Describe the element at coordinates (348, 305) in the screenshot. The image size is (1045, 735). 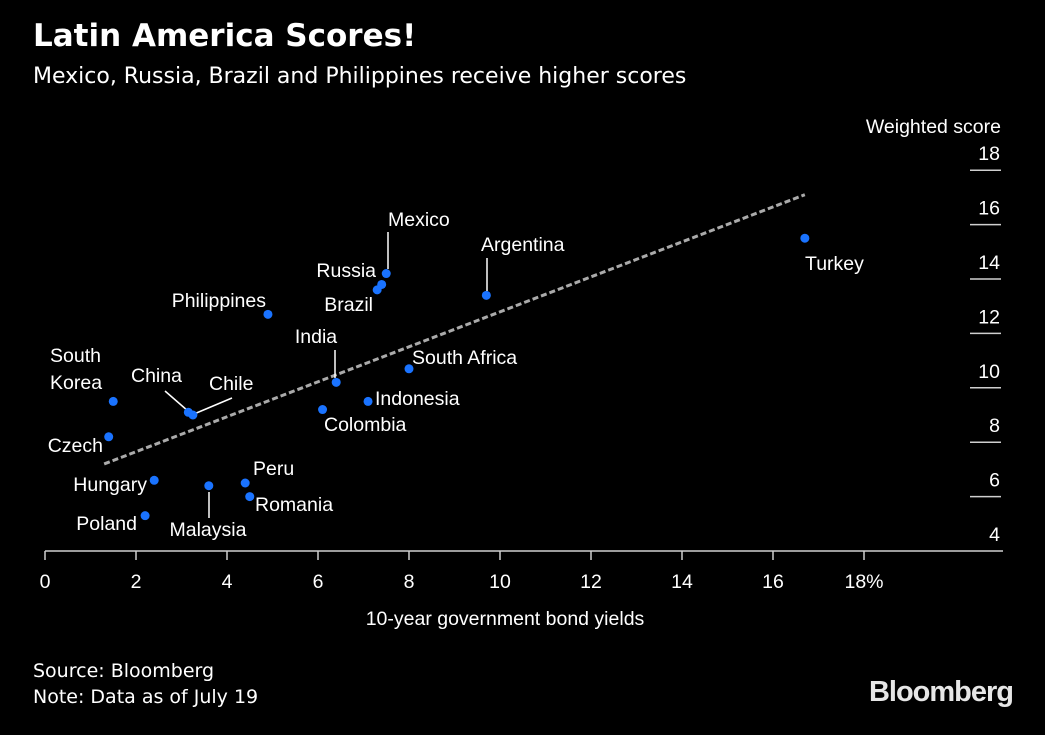
I see `label-brazil: Brazil` at that location.